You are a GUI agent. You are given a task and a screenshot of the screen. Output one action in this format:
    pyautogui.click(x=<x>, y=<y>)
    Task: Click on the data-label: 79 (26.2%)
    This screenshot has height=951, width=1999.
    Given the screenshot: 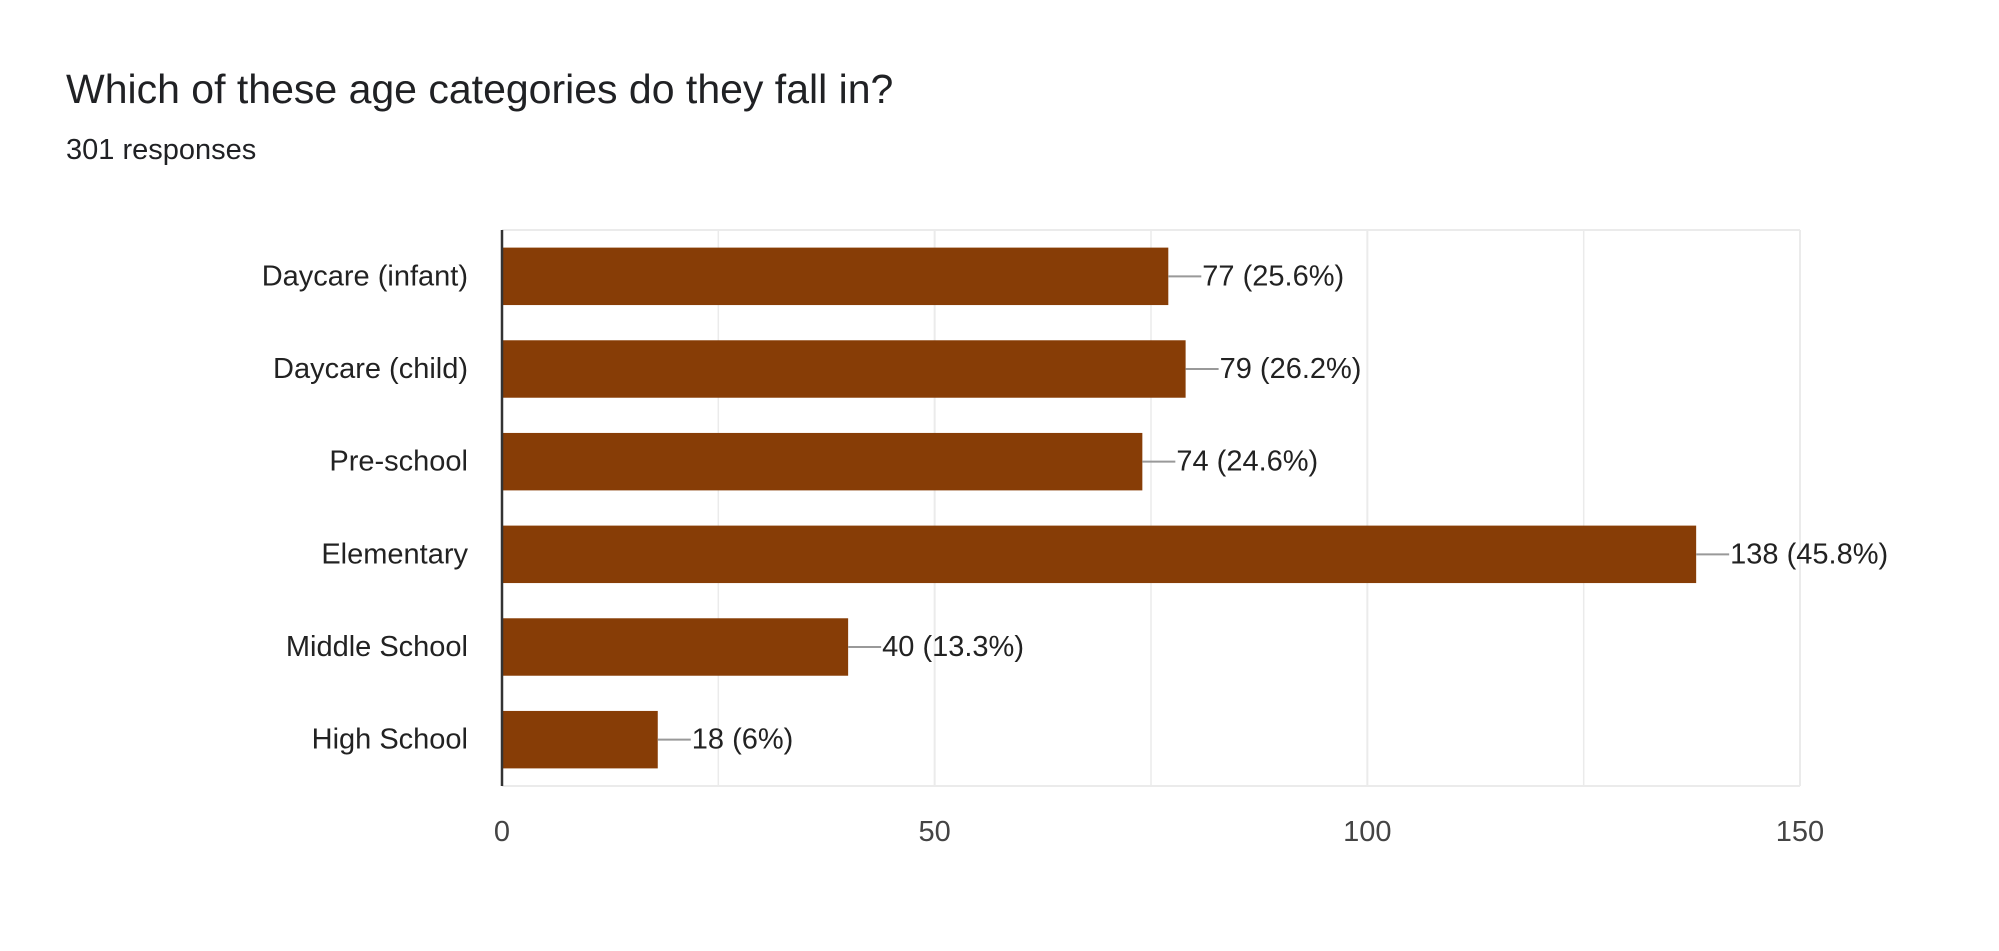 What is the action you would take?
    pyautogui.click(x=1291, y=369)
    